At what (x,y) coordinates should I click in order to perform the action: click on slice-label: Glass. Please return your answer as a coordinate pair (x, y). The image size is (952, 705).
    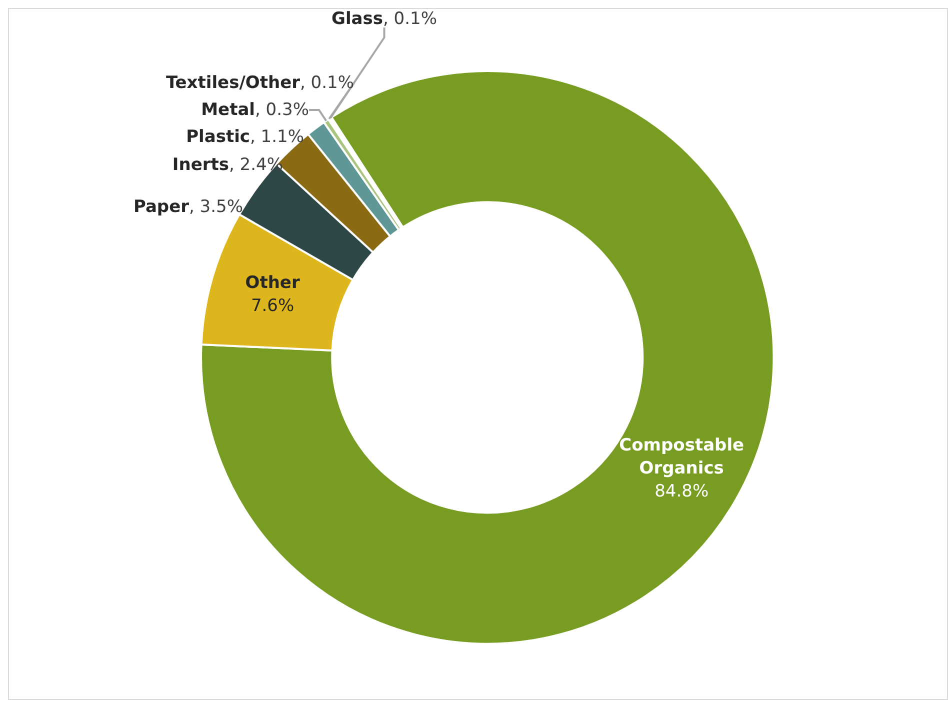
    Looking at the image, I should click on (358, 19).